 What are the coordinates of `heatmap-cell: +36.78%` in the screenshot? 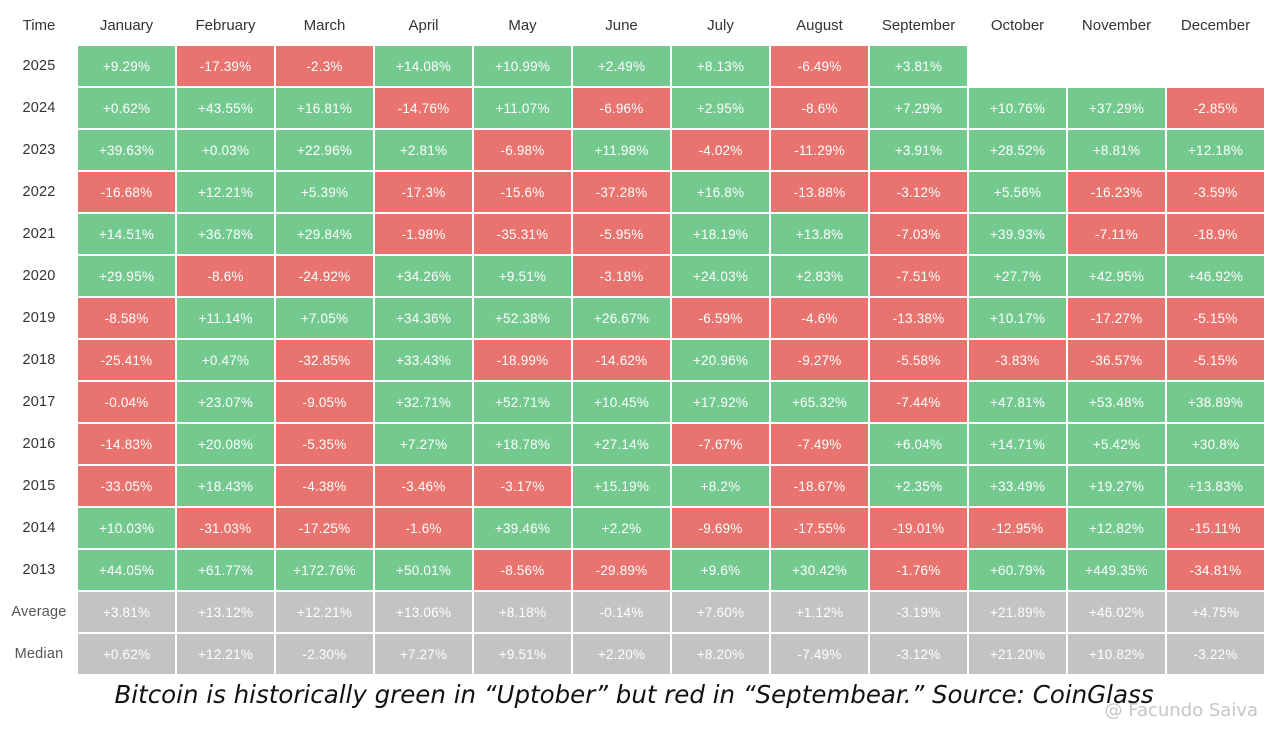 It's located at (225, 234).